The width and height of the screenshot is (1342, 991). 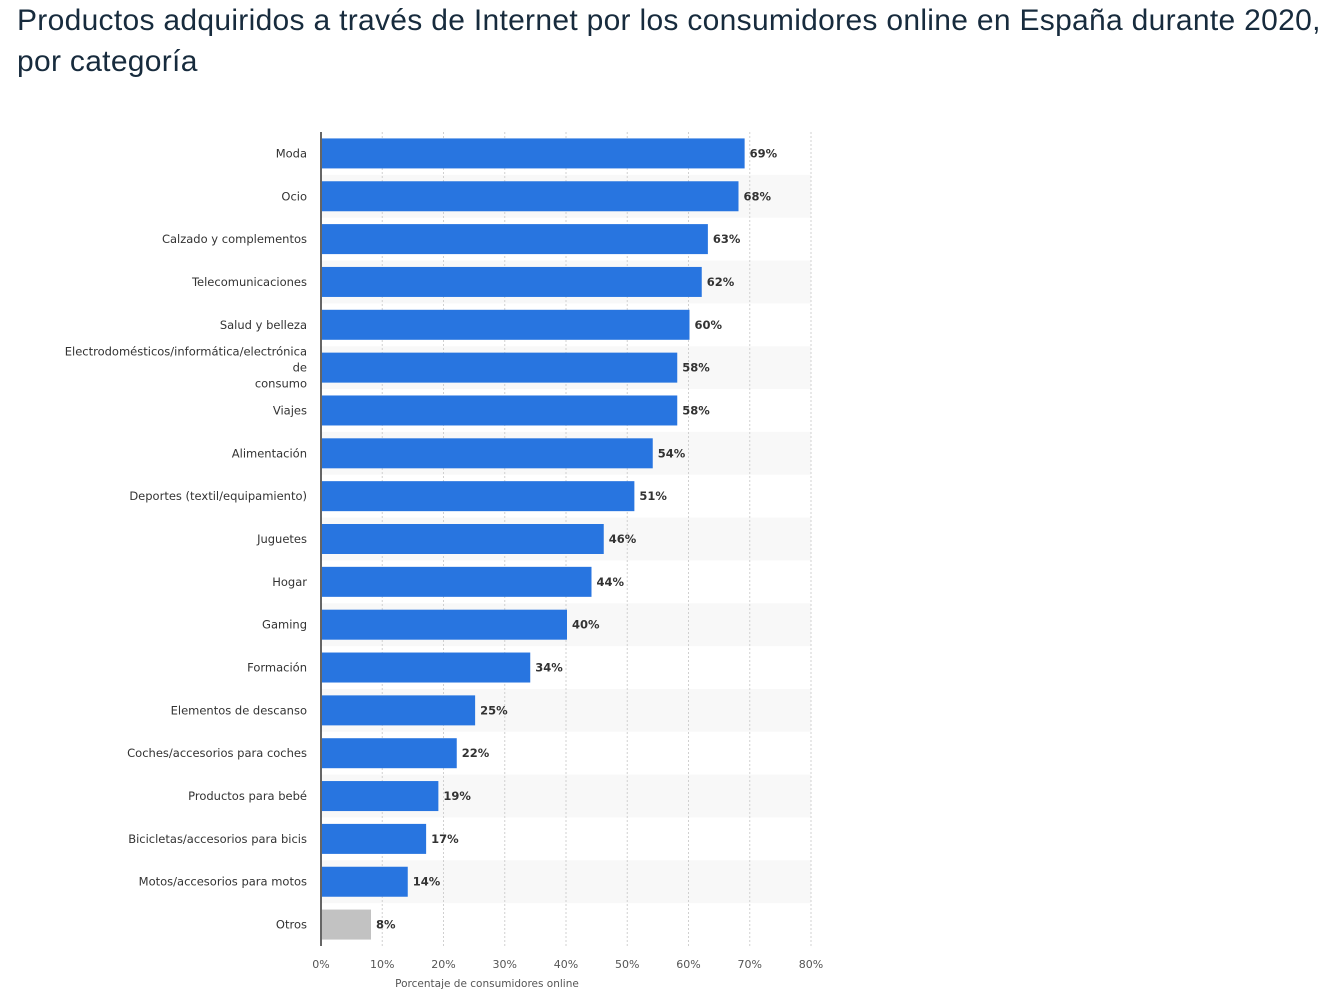 What do you see at coordinates (382, 964) in the screenshot?
I see `x-tick-label: 10%` at bounding box center [382, 964].